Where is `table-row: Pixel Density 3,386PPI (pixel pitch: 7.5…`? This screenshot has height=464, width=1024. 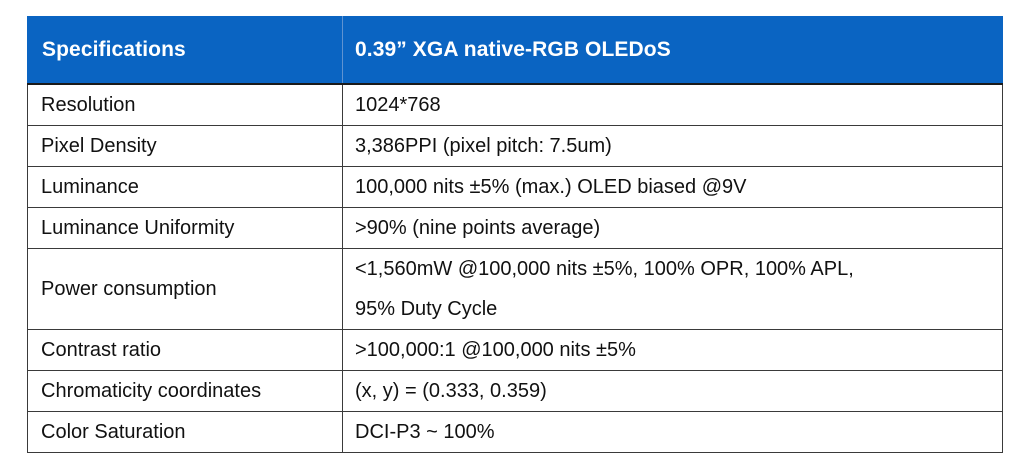 table-row: Pixel Density 3,386PPI (pixel pitch: 7.5… is located at coordinates (515, 145).